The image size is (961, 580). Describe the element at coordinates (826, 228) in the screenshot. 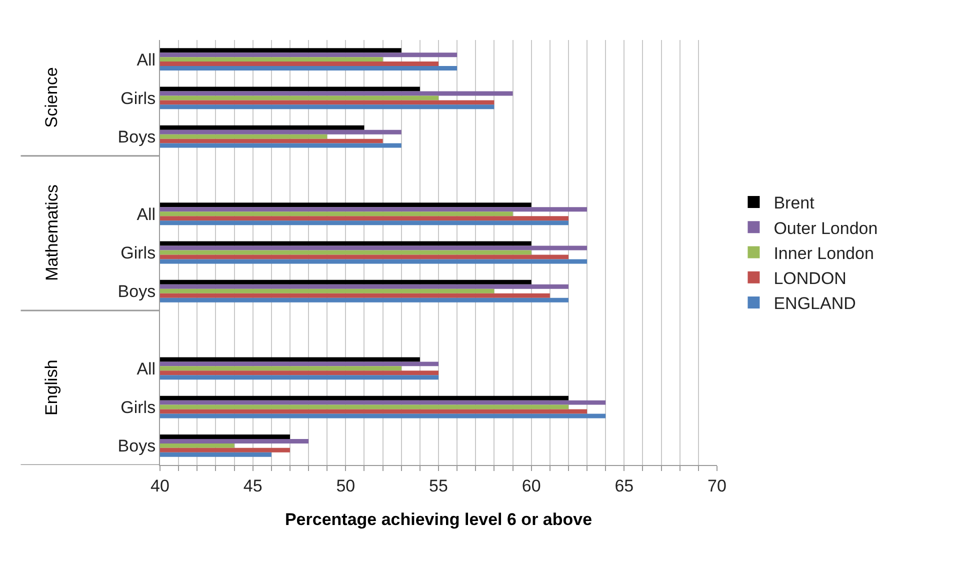

I see `legend-label: Outer London` at that location.